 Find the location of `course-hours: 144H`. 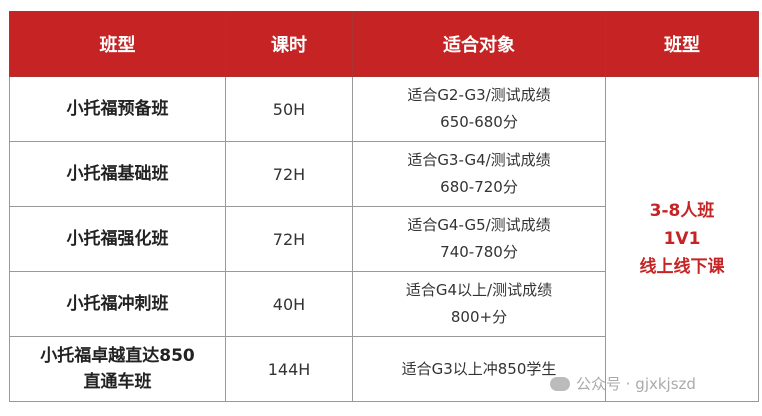

course-hours: 144H is located at coordinates (289, 369).